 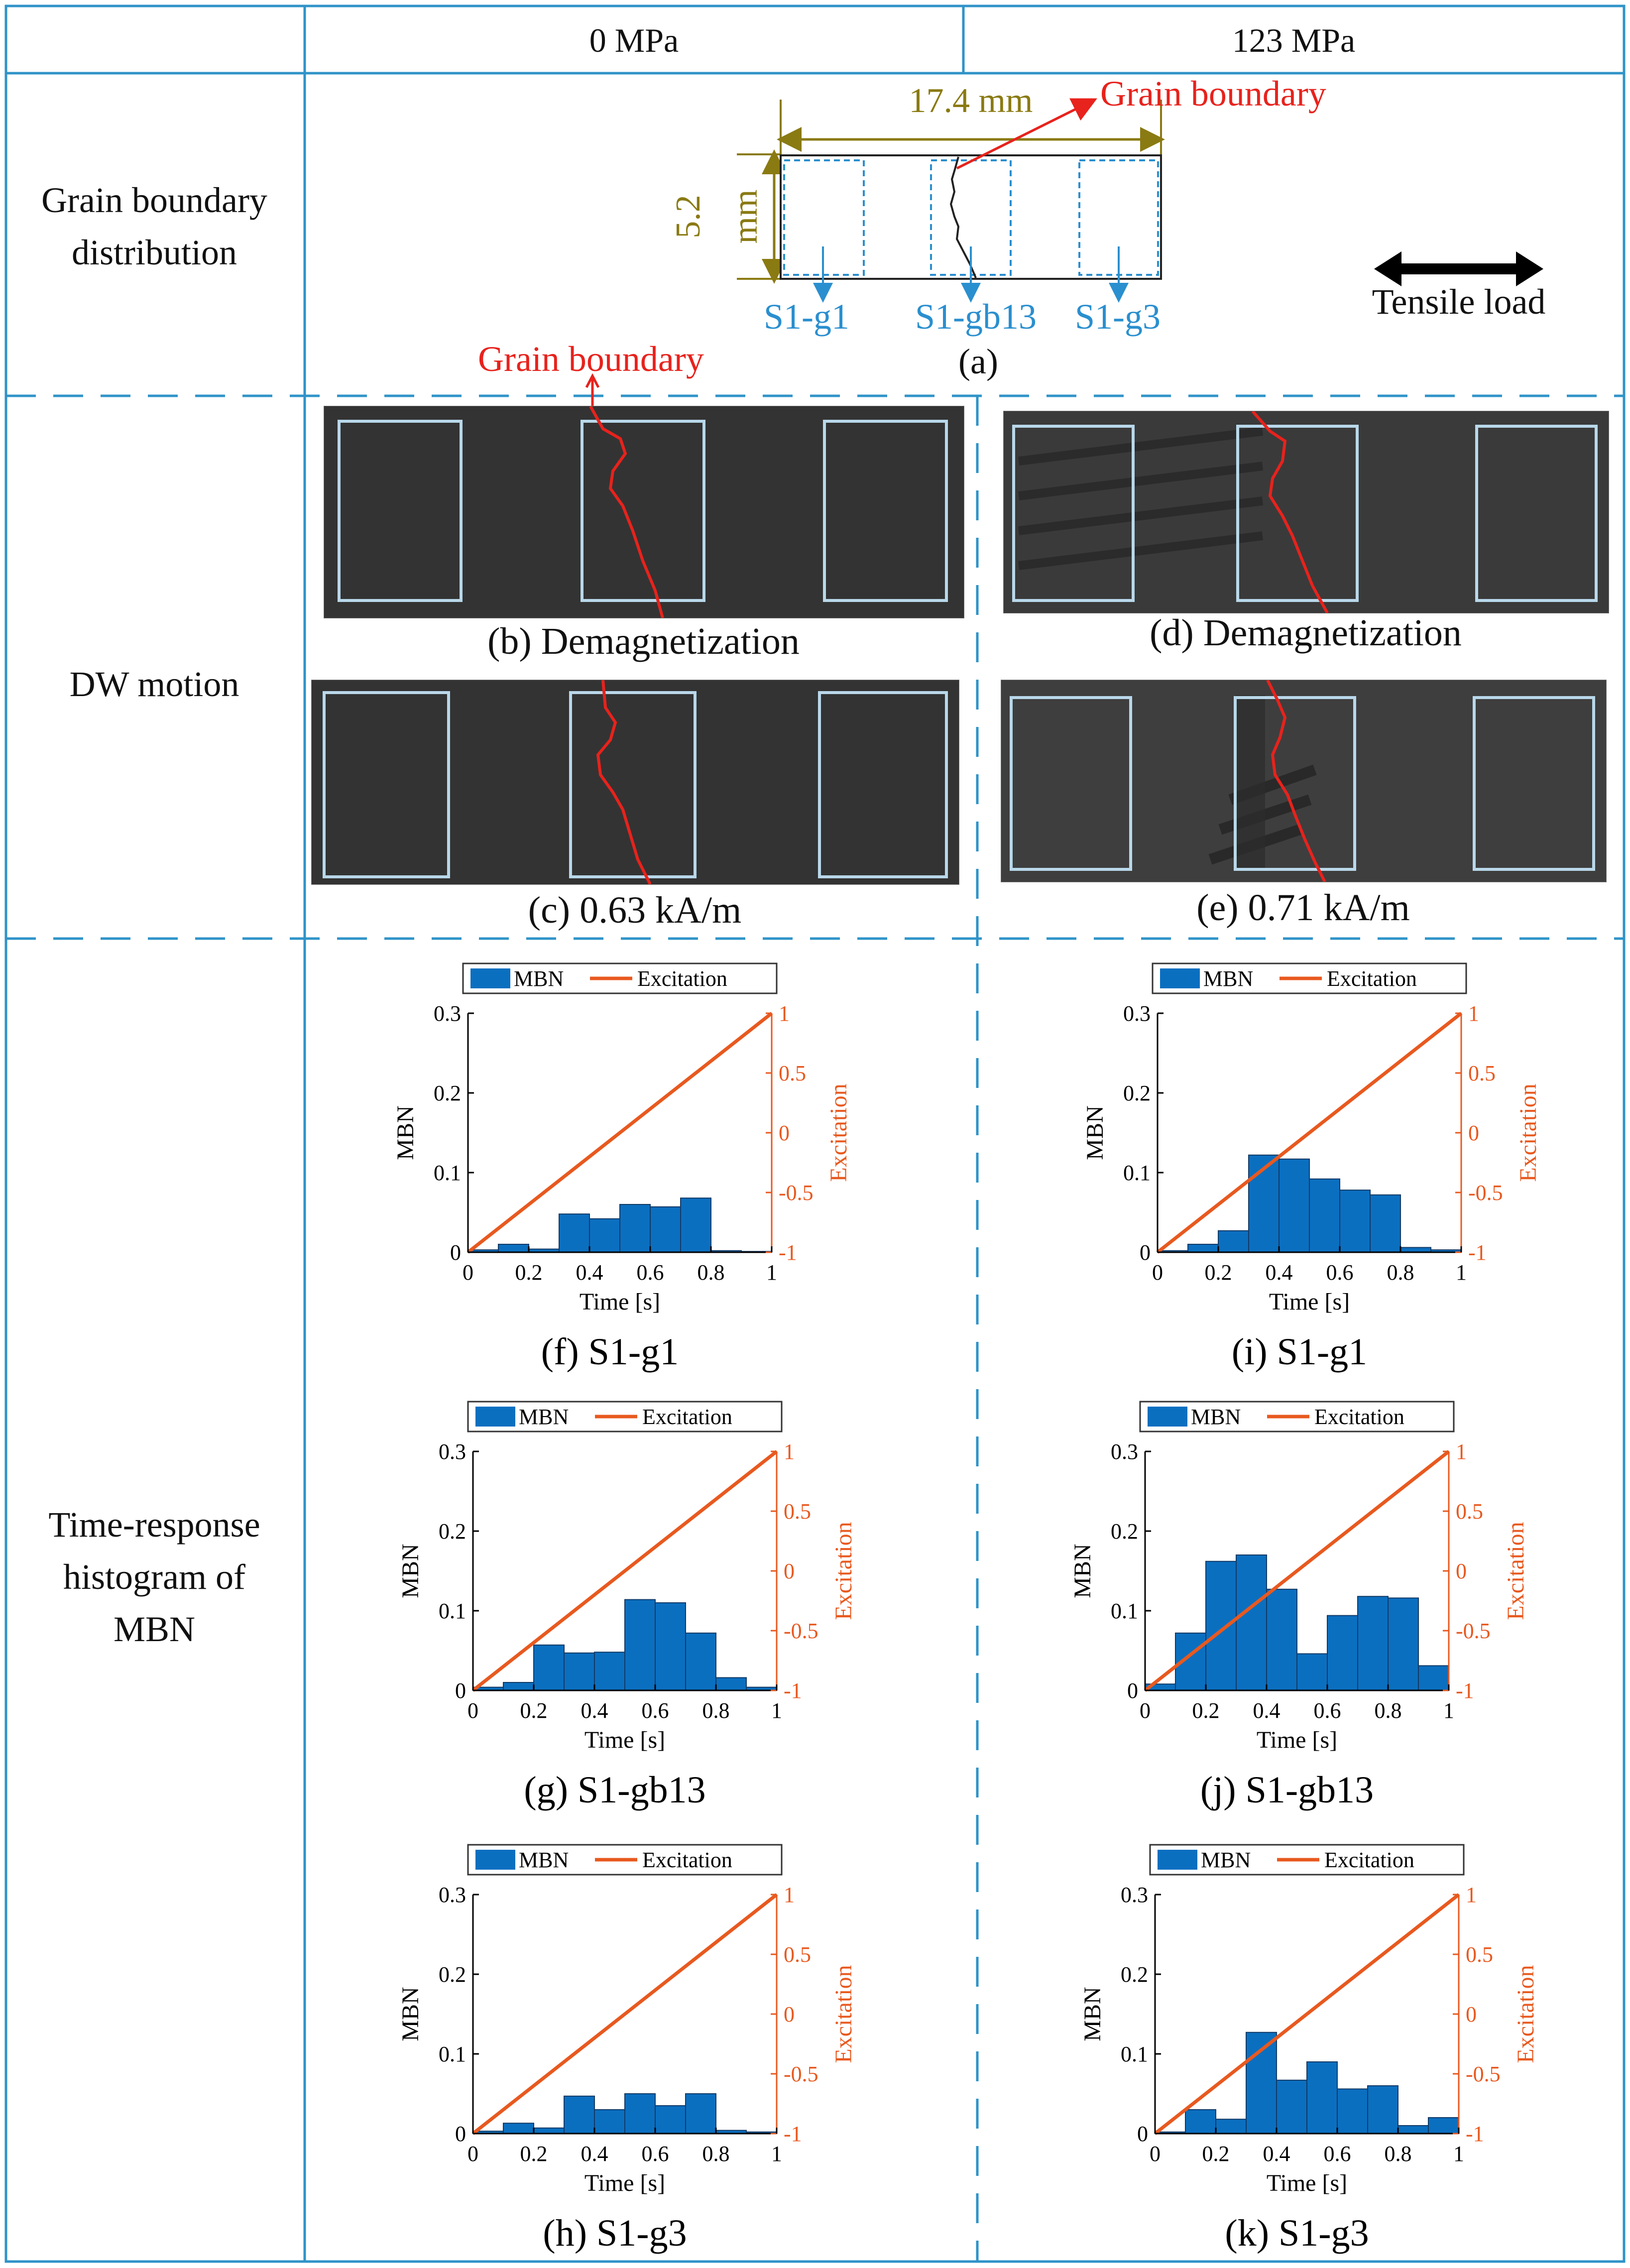 What do you see at coordinates (1458, 268) in the screenshot?
I see `tensile-load-arrow-icon` at bounding box center [1458, 268].